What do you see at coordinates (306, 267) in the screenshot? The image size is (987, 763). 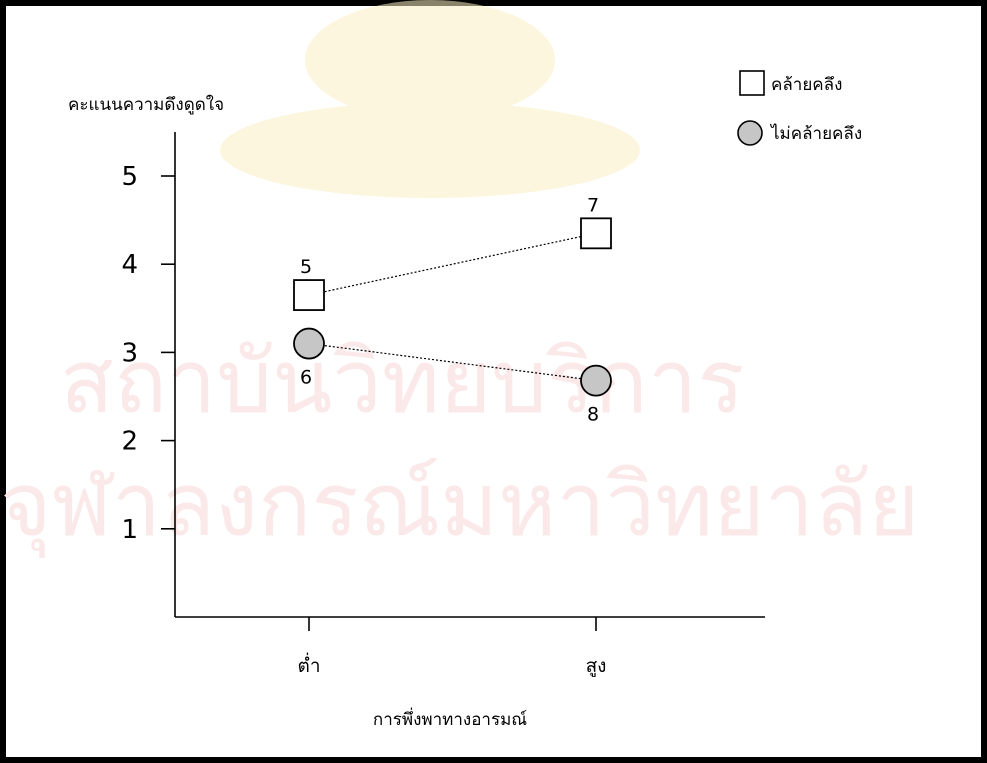 I see `point-label-0-0: 5` at bounding box center [306, 267].